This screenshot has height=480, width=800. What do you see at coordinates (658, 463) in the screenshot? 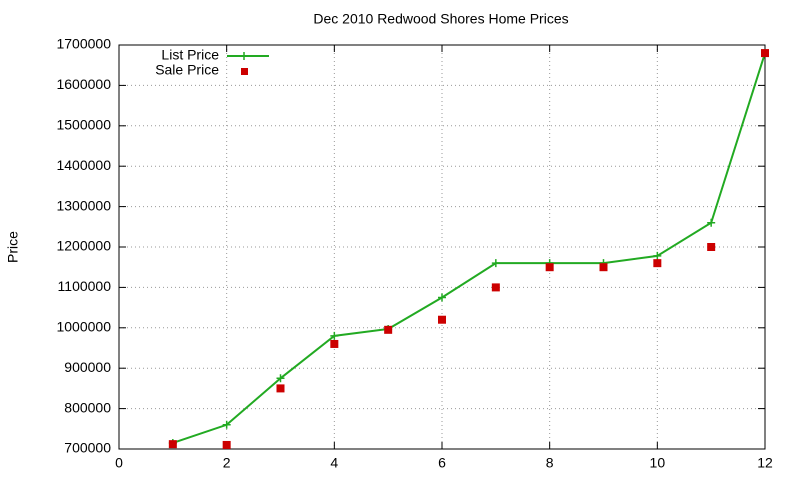
I see `x-tick-label: 10` at bounding box center [658, 463].